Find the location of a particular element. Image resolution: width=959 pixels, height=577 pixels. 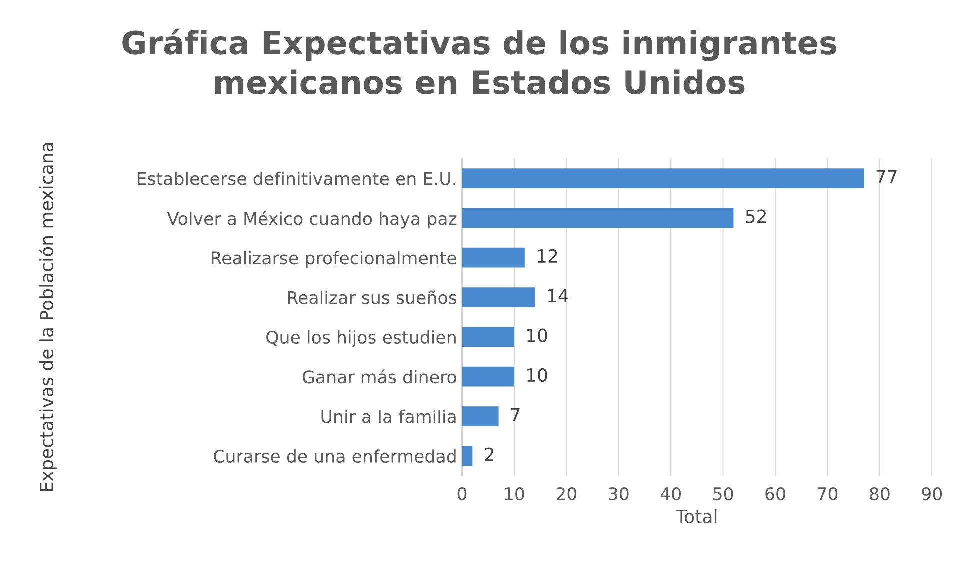

y-tick-label: Curarse de una enfermedad is located at coordinates (335, 457).